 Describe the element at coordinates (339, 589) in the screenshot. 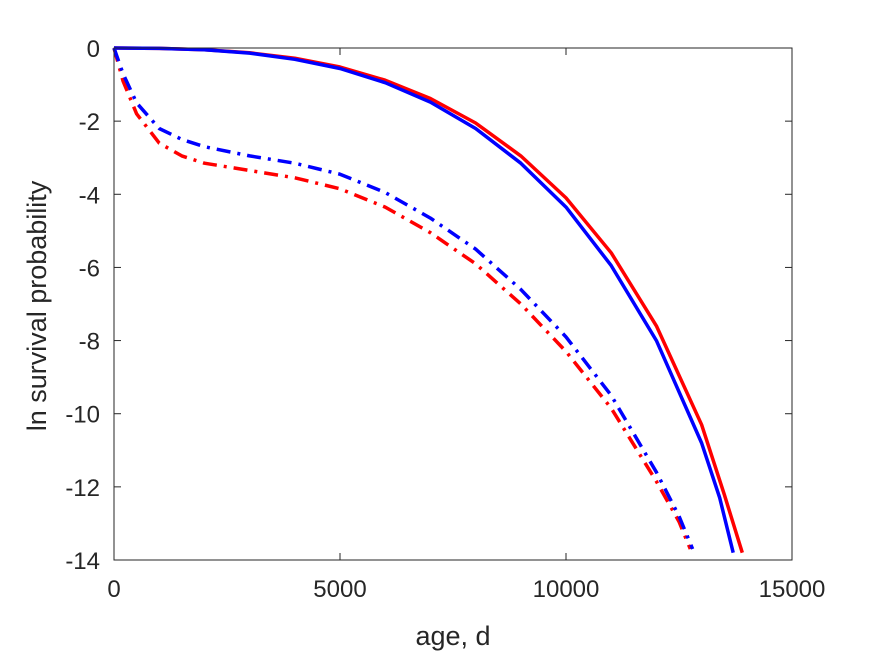

I see `x-tick-label: 5000` at that location.